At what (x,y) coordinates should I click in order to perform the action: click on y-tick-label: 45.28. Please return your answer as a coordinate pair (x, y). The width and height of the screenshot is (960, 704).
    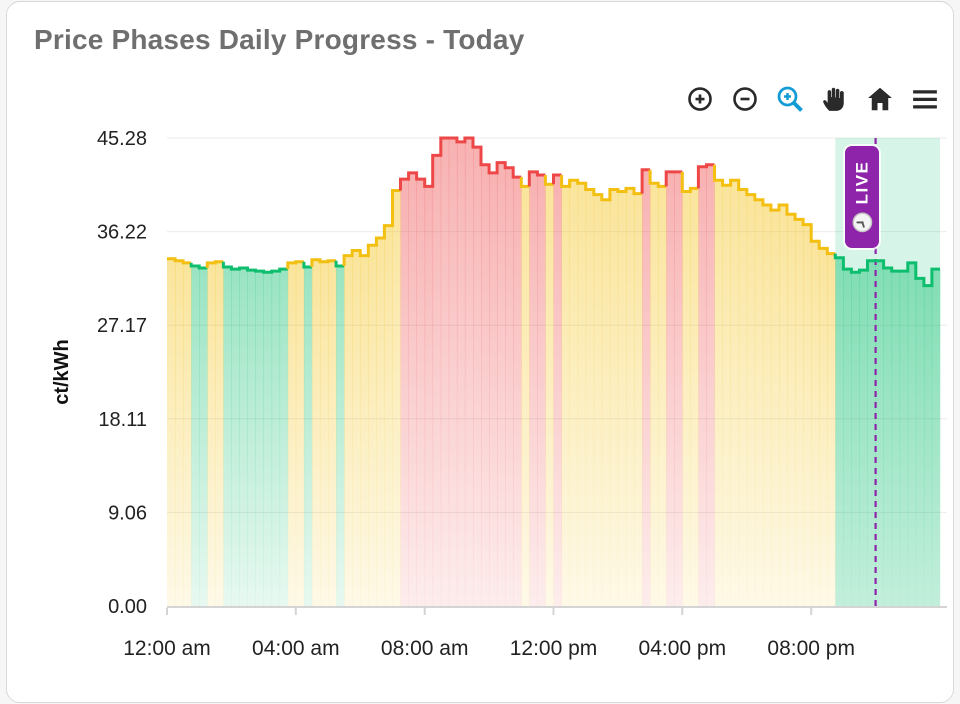
    Looking at the image, I should click on (122, 139).